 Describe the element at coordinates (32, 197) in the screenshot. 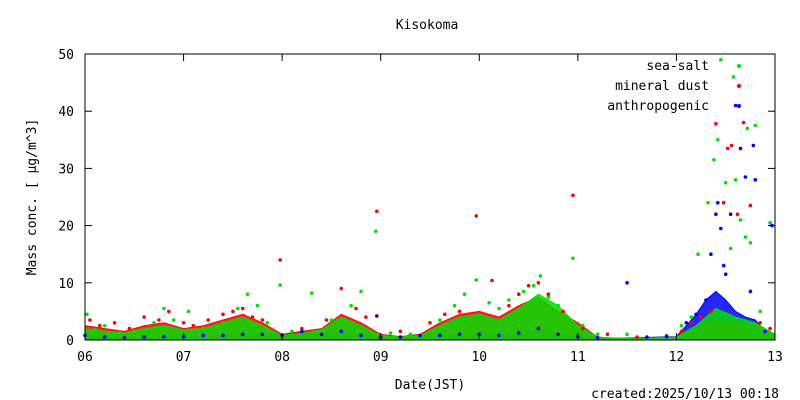

I see `y-axis-label: Mass conc. [ μg/m^3]` at that location.